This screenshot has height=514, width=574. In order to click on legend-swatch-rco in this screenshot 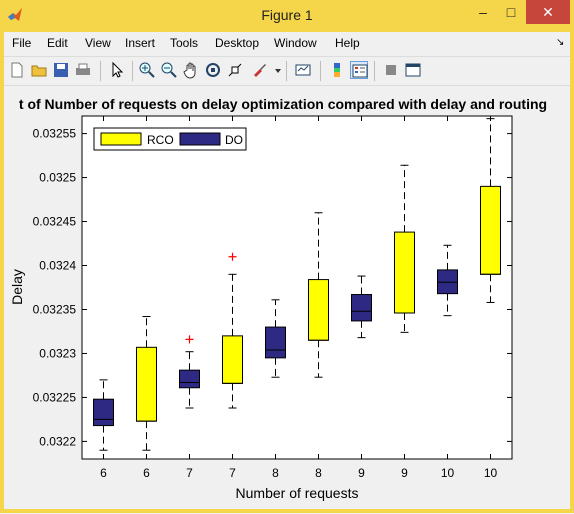, I will do `click(121, 139)`.